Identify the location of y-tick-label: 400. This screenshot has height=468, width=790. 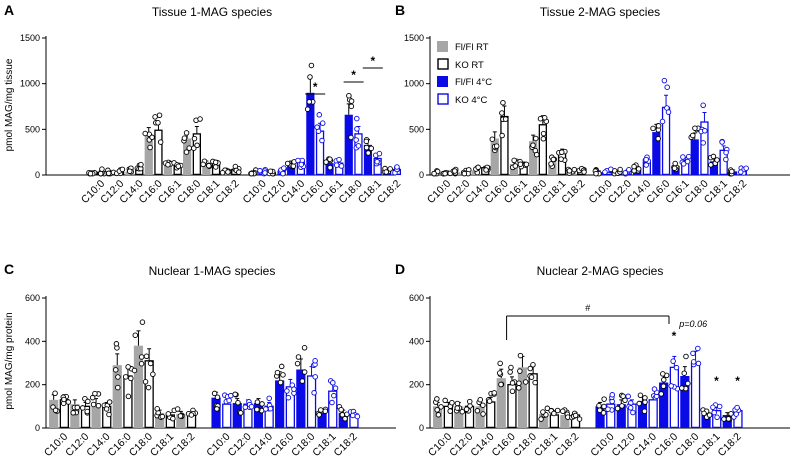
(416, 341).